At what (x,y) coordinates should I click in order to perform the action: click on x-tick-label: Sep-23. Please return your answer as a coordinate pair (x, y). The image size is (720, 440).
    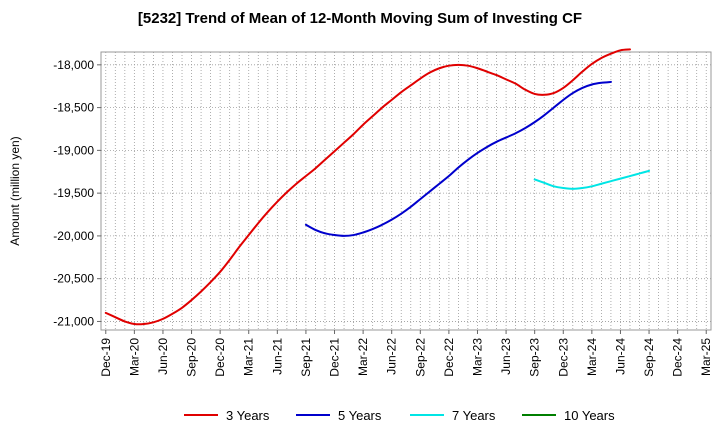
    Looking at the image, I should click on (535, 357).